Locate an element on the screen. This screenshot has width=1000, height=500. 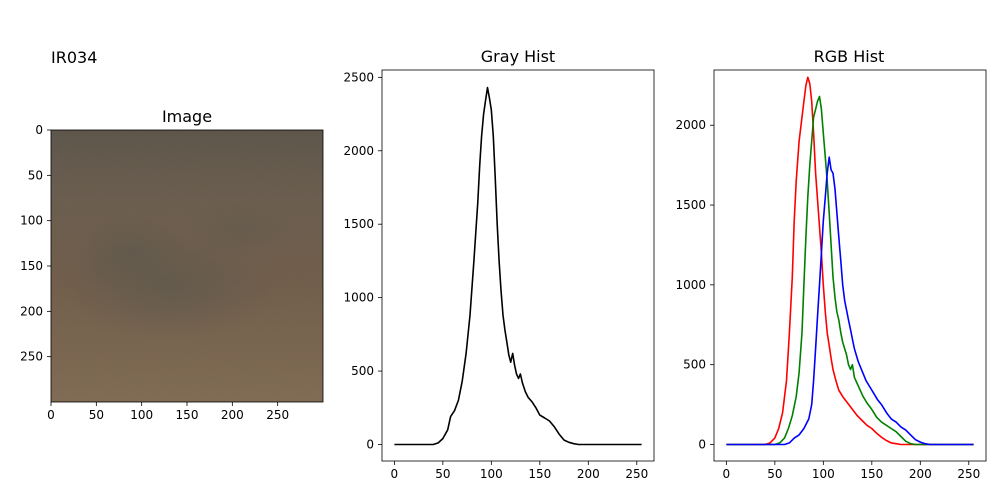
gray-hist-x-tick-label: 50 is located at coordinates (442, 474).